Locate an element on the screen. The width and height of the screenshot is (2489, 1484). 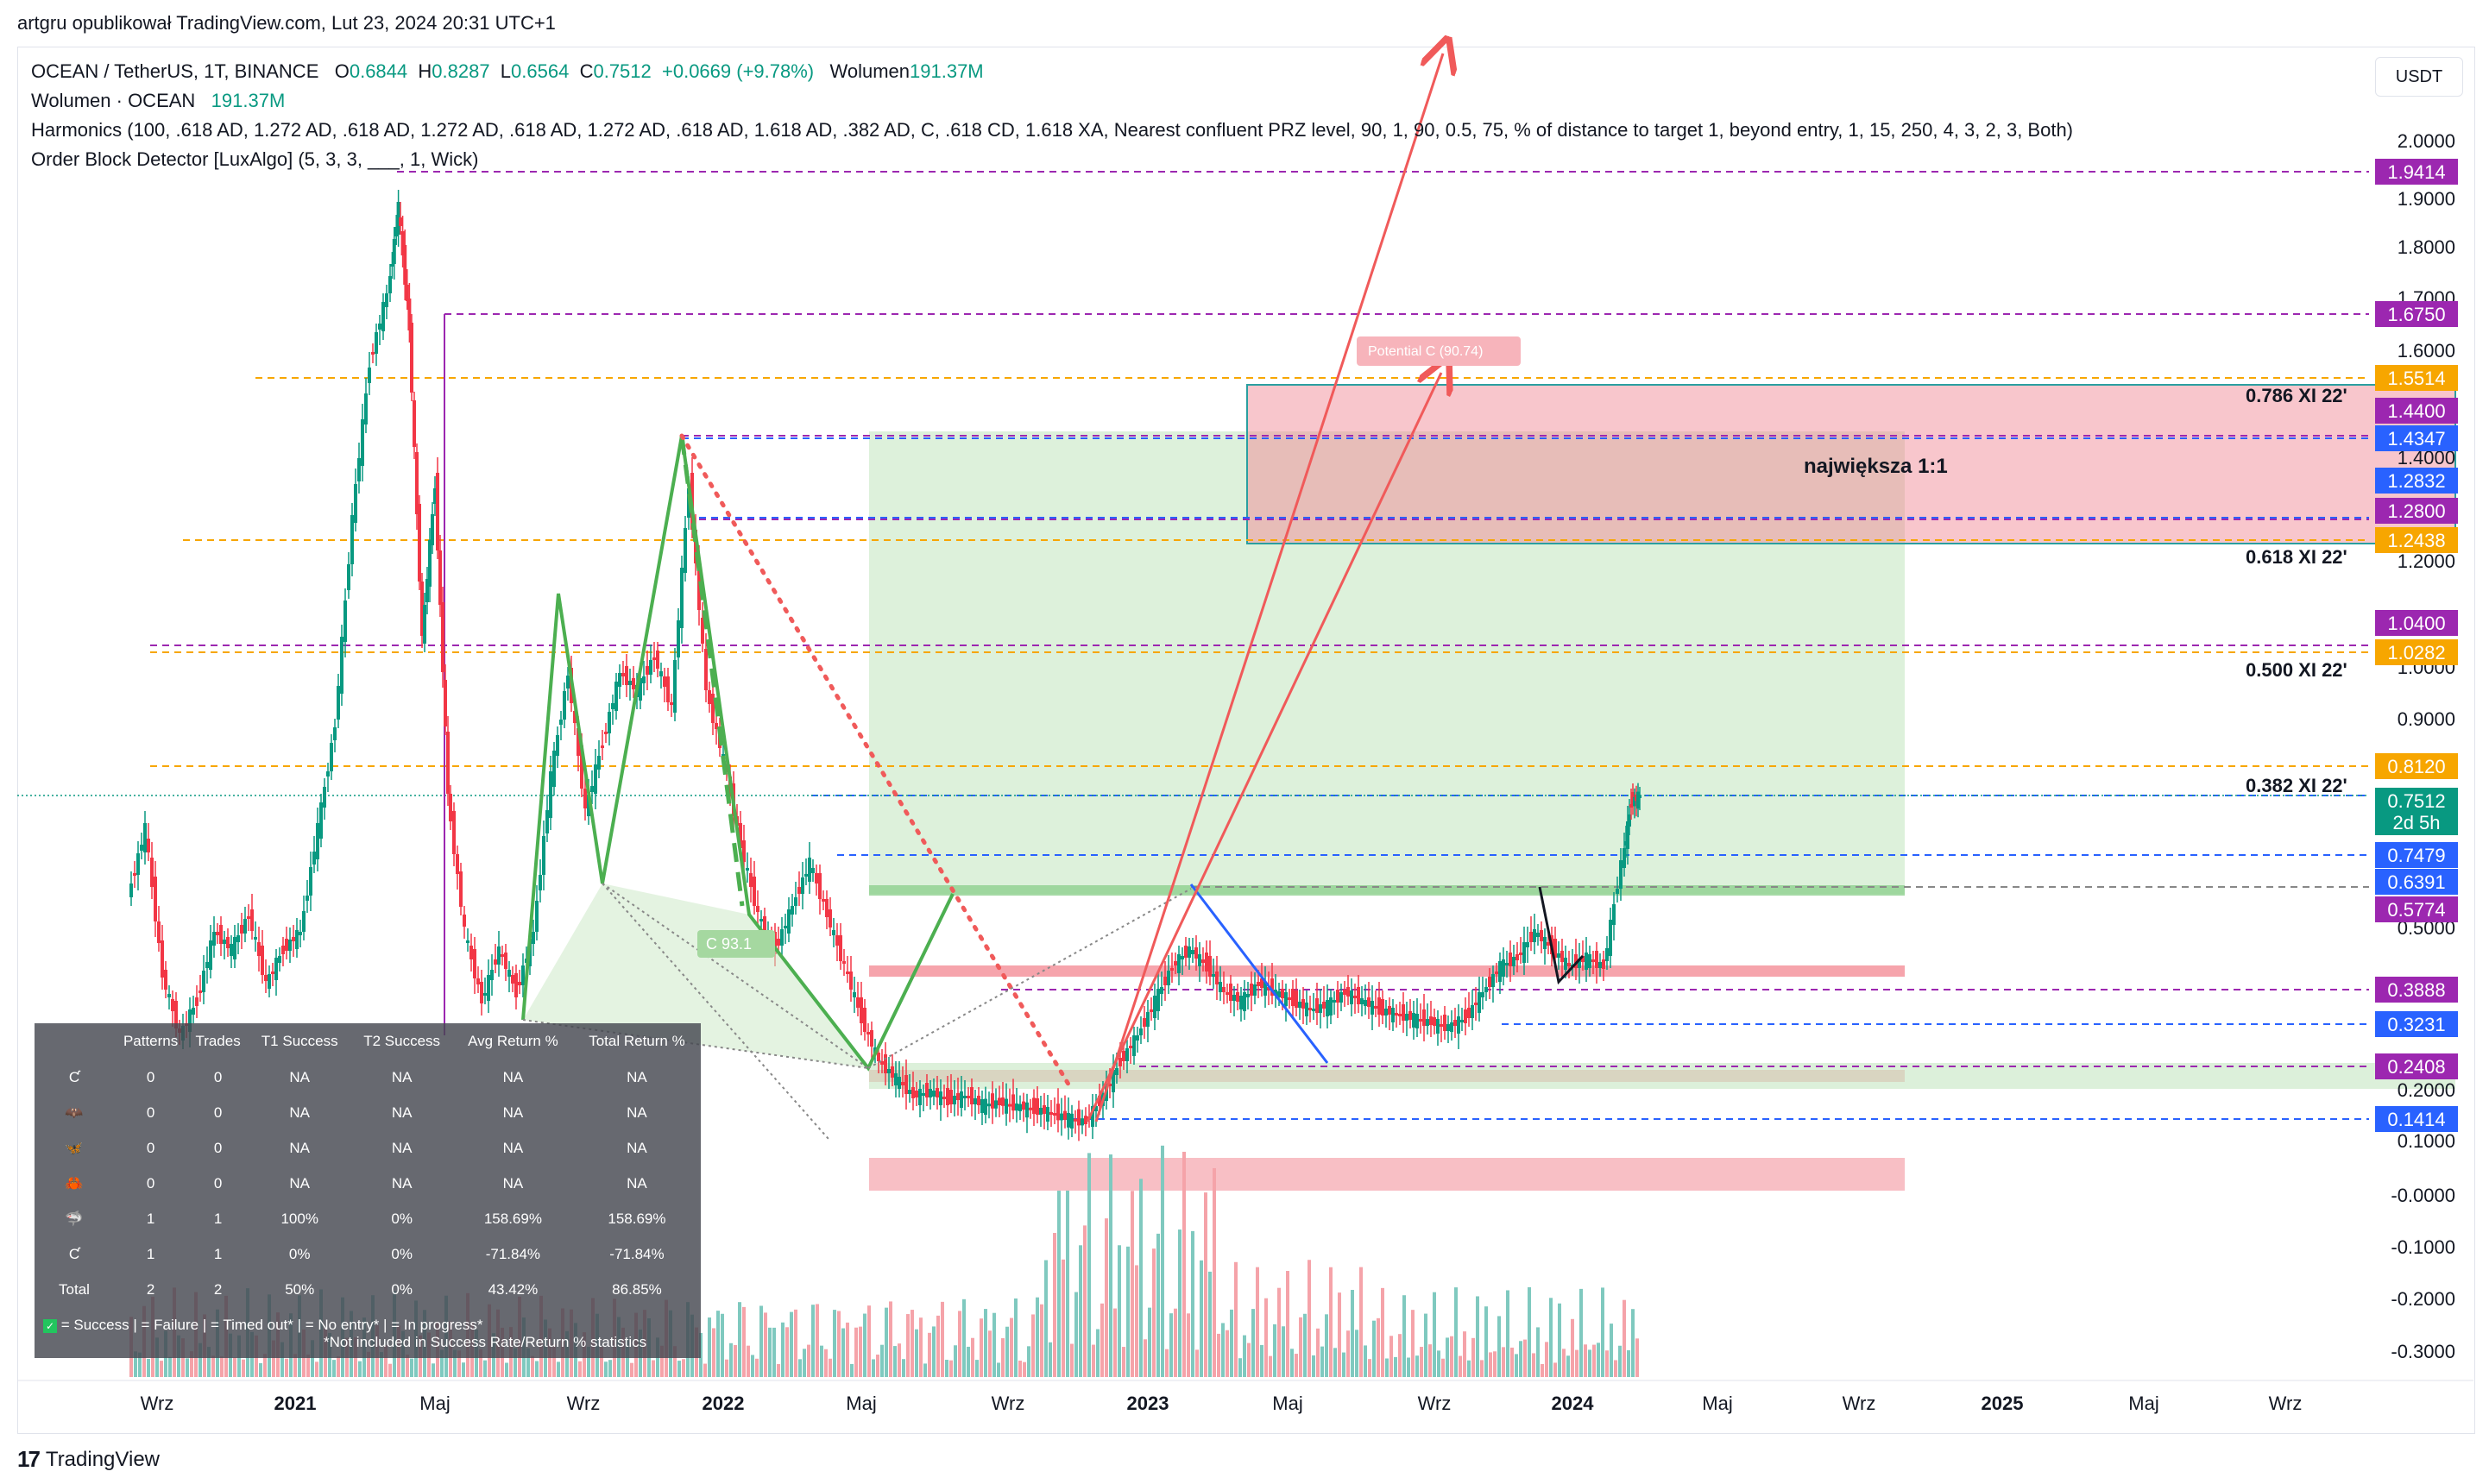
symbol-title: OCEAN / TetherUS, 1T, BINANCE is located at coordinates (175, 71).